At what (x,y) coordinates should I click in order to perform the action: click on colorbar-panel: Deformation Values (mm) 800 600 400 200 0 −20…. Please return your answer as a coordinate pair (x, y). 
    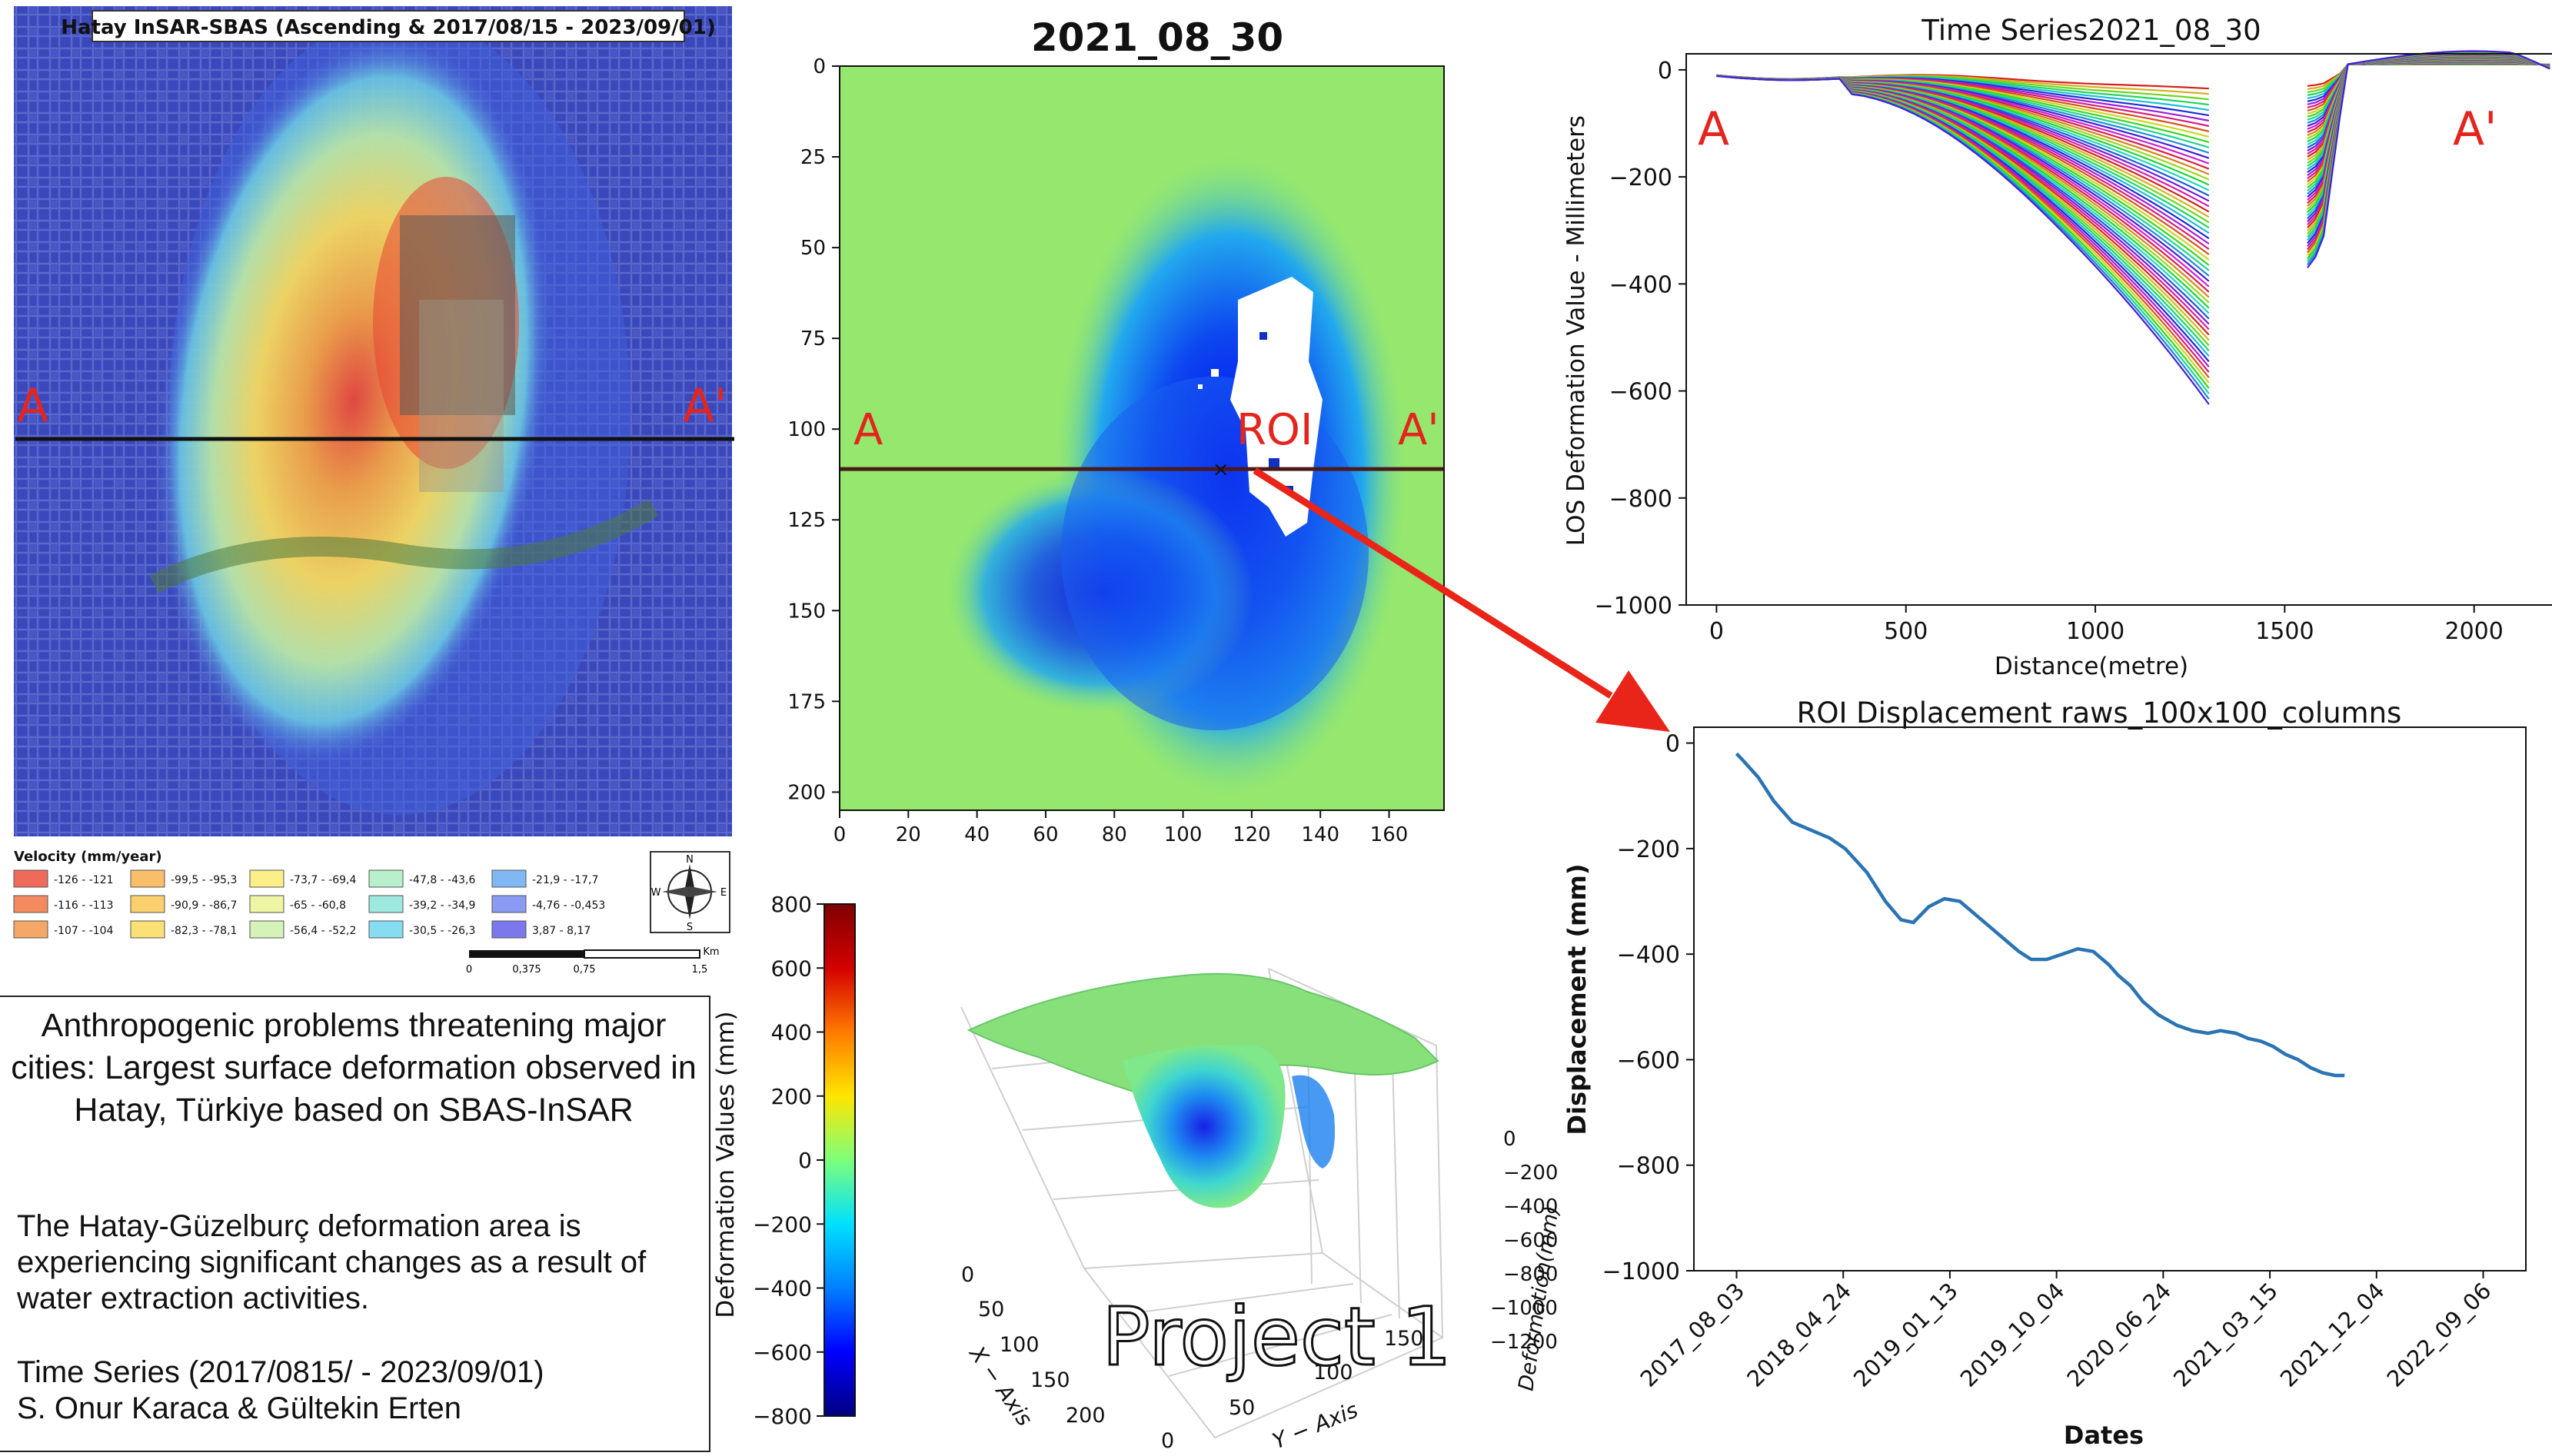
    Looking at the image, I should click on (799, 1168).